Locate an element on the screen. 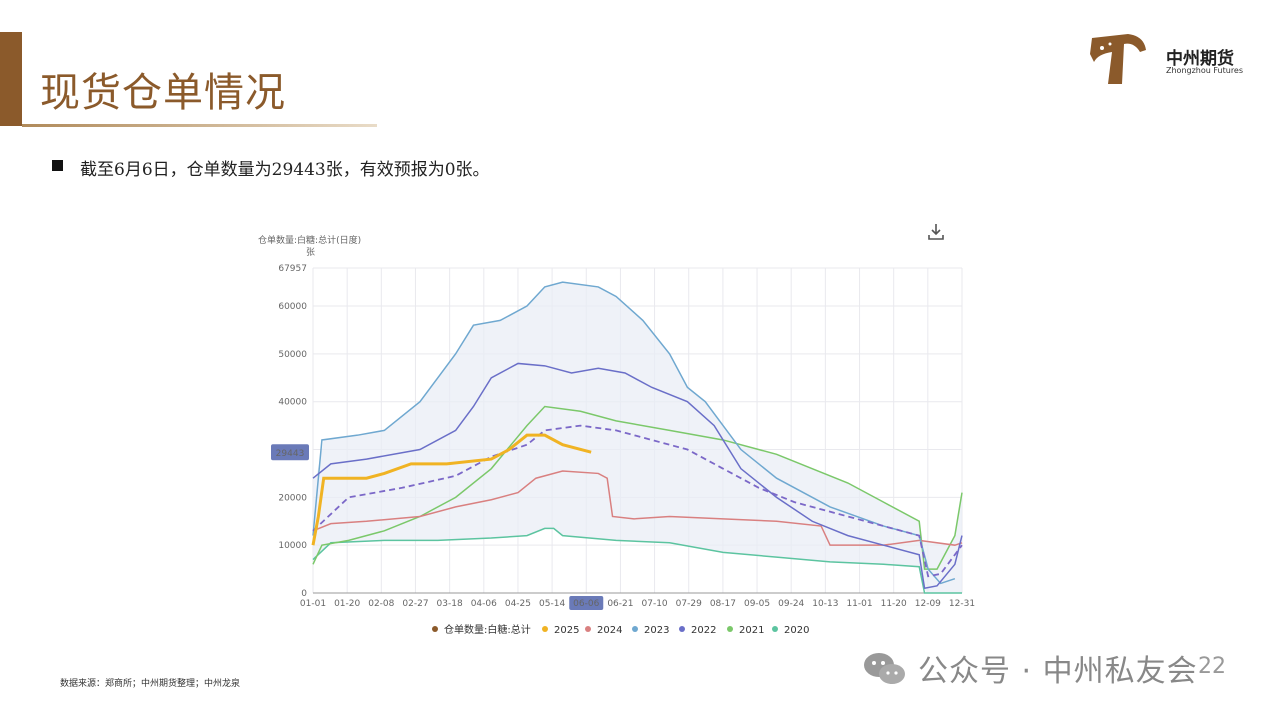 This screenshot has width=1280, height=720. series-line-2024 is located at coordinates (637, 508).